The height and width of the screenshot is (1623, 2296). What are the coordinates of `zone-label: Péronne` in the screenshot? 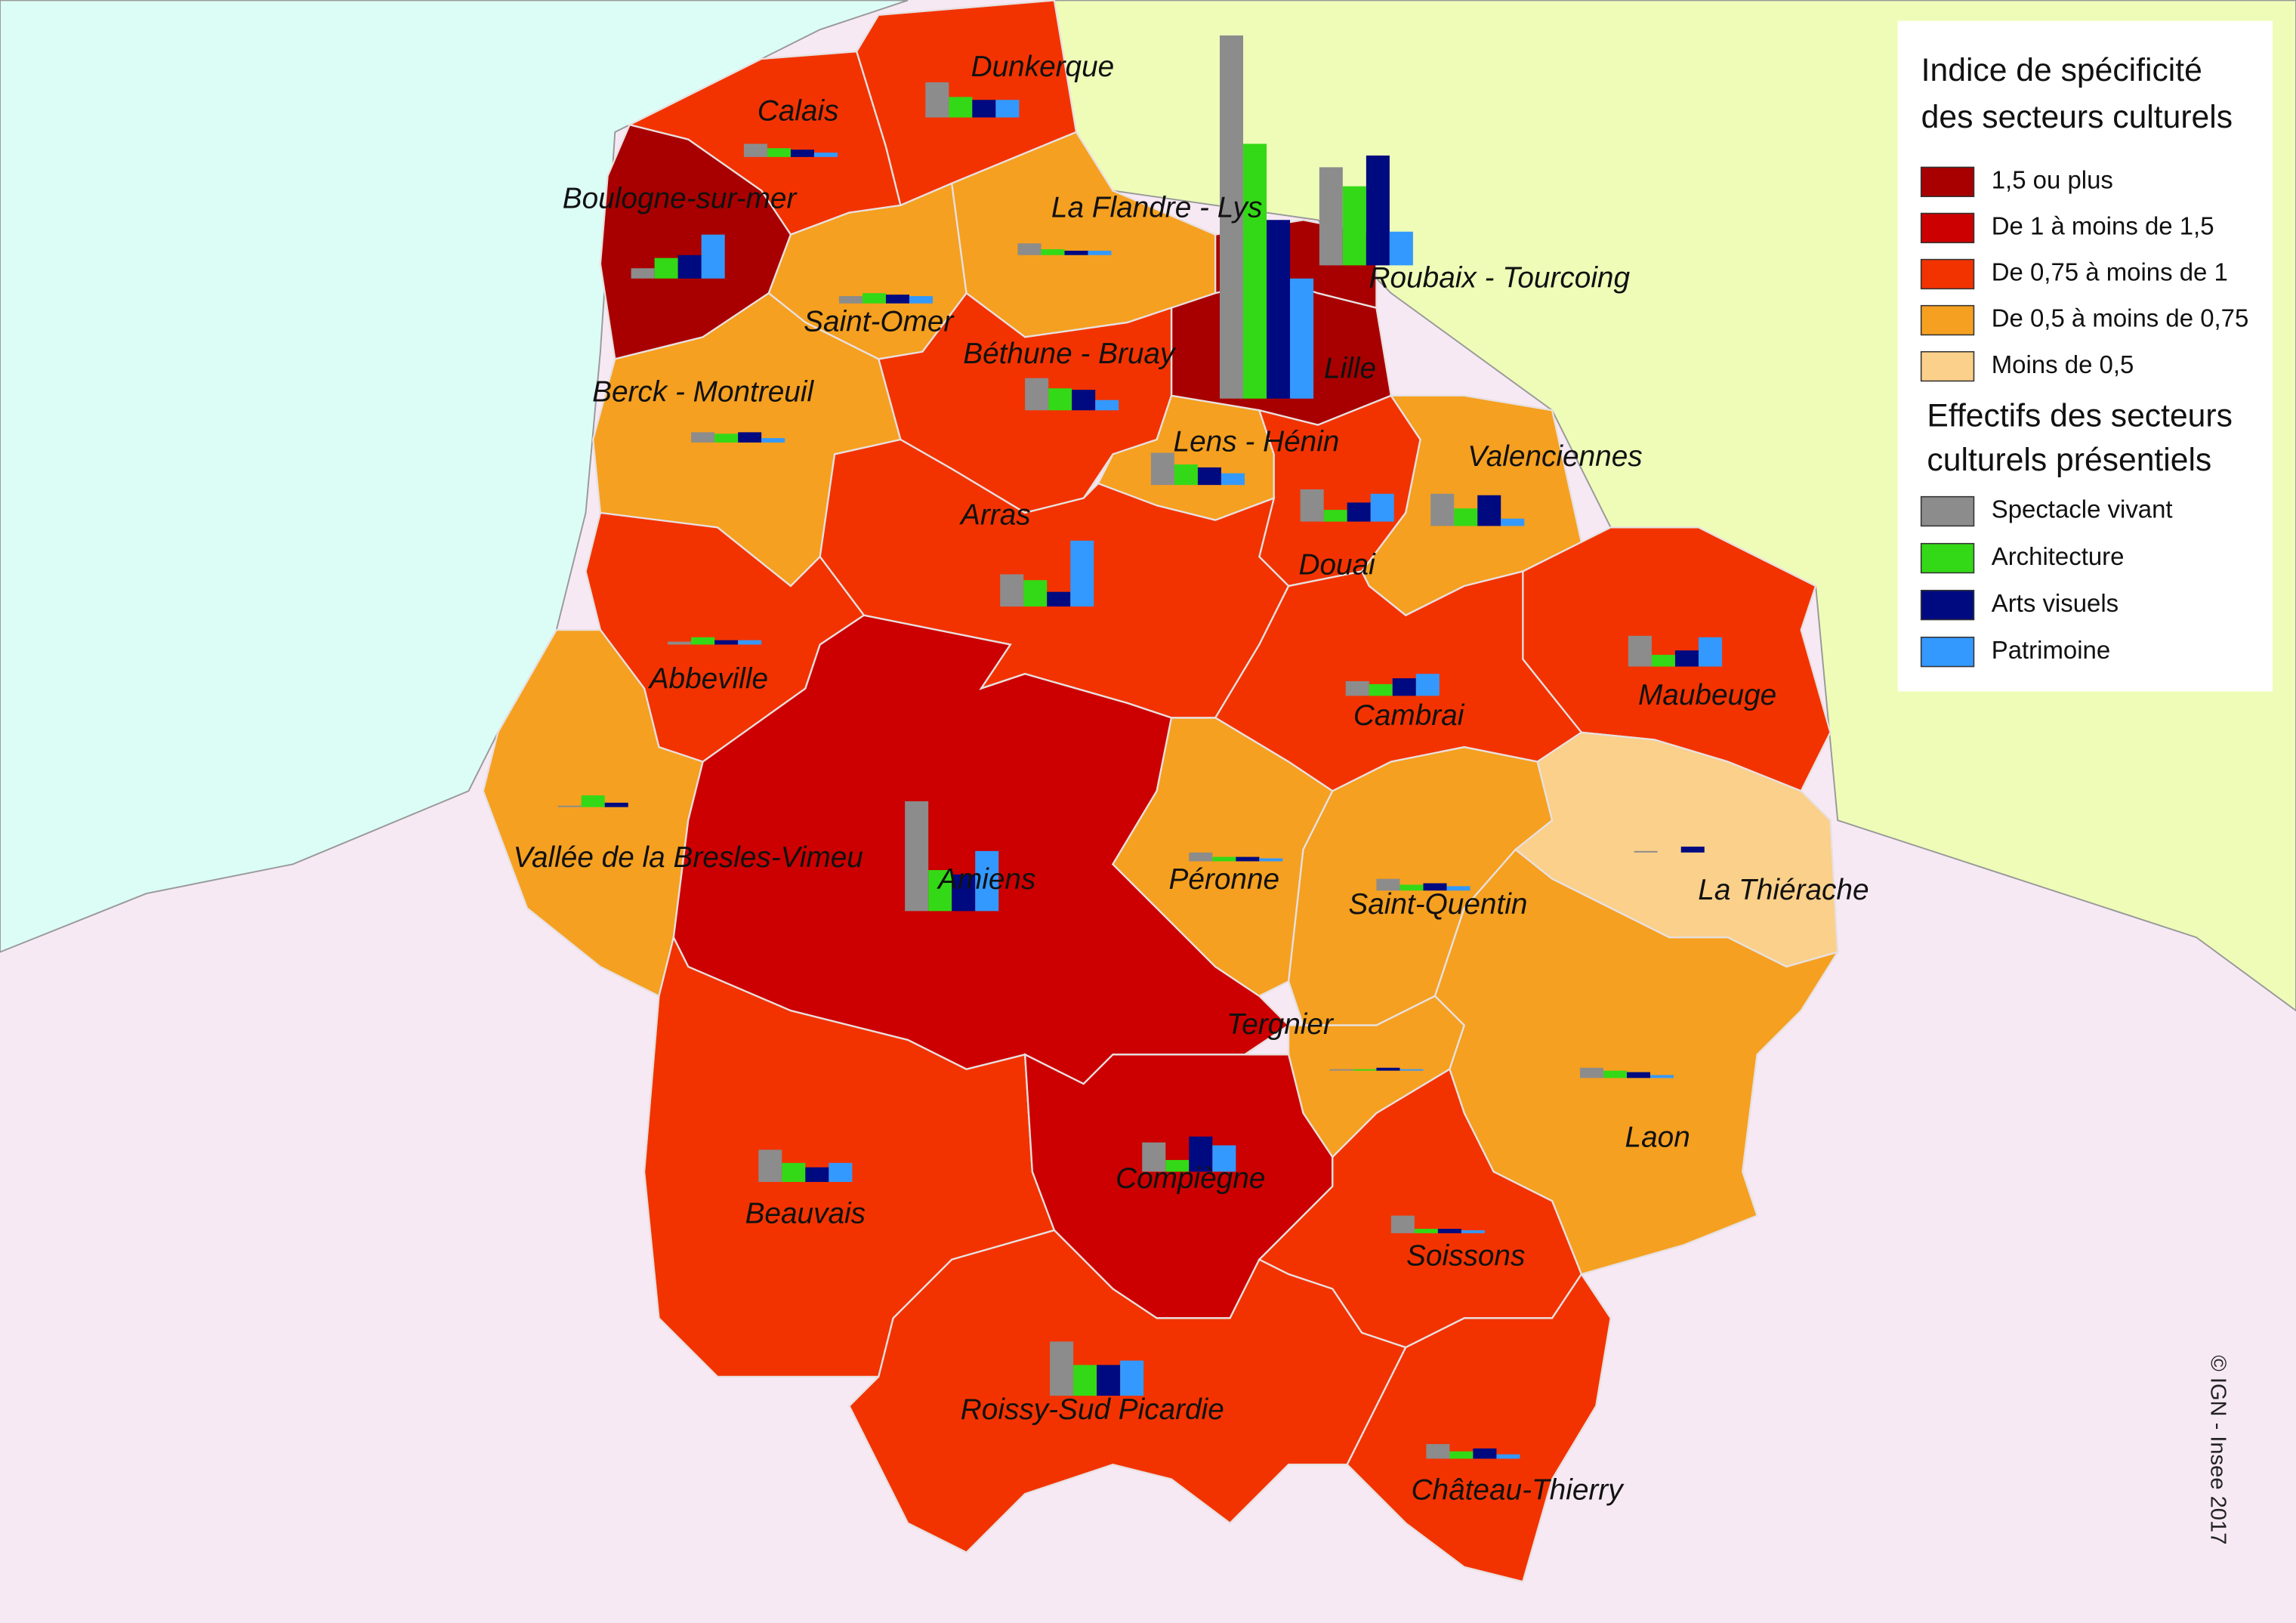 It's located at (1224, 879).